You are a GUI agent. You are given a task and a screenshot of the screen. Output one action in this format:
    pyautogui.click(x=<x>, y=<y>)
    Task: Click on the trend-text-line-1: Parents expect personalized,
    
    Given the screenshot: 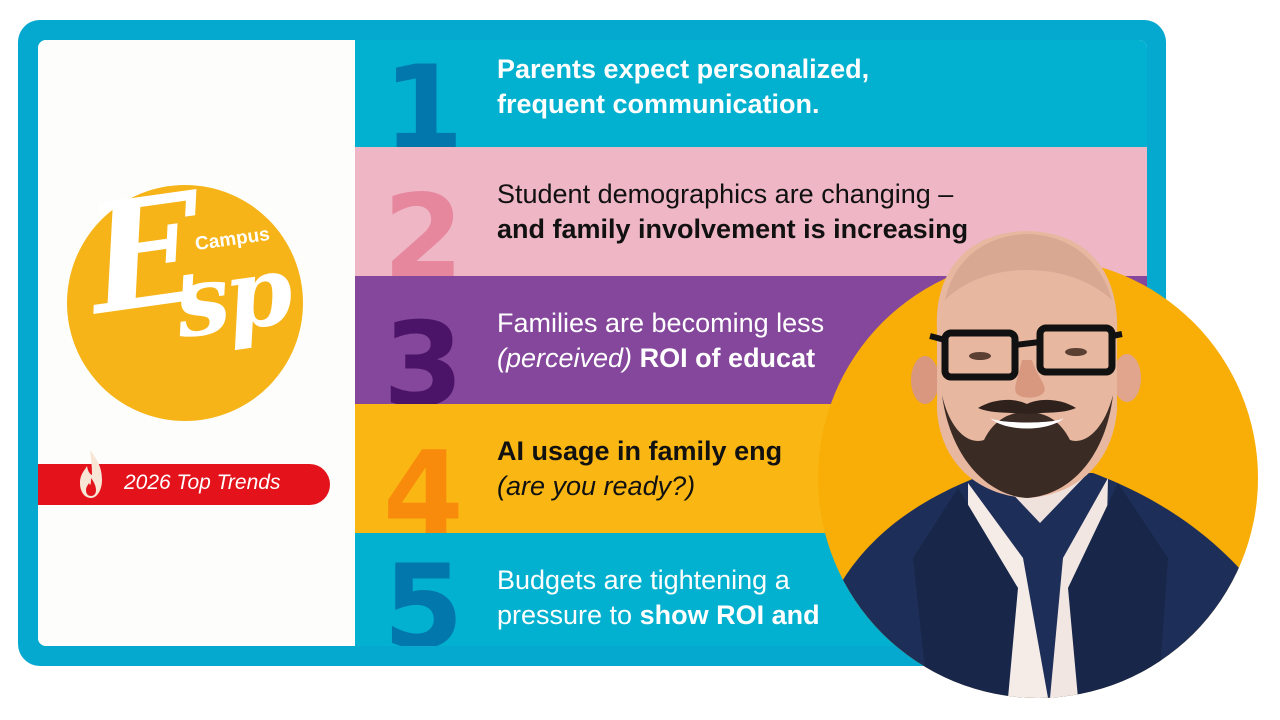 What is the action you would take?
    pyautogui.click(x=683, y=69)
    